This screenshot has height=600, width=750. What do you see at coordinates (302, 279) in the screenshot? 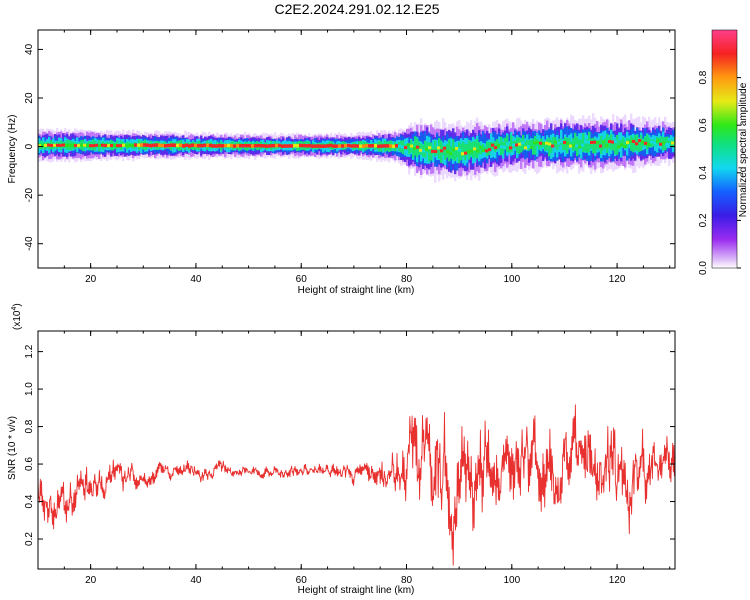
I see `spectrogram-x-tick-label: 60` at bounding box center [302, 279].